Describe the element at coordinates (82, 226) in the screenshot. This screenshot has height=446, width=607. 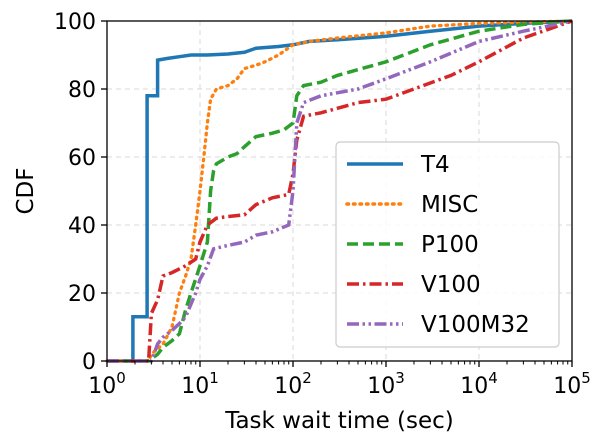
I see `y-tick-label: 40` at that location.